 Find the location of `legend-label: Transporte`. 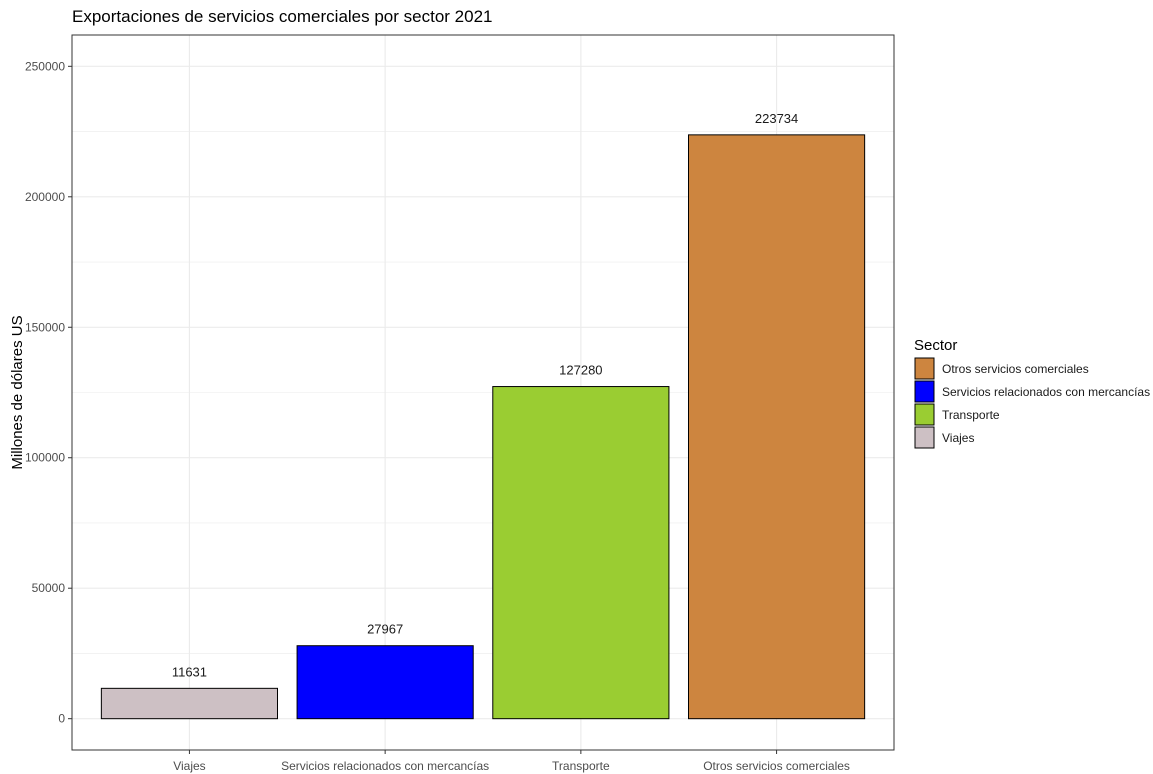

legend-label: Transporte is located at coordinates (971, 415).